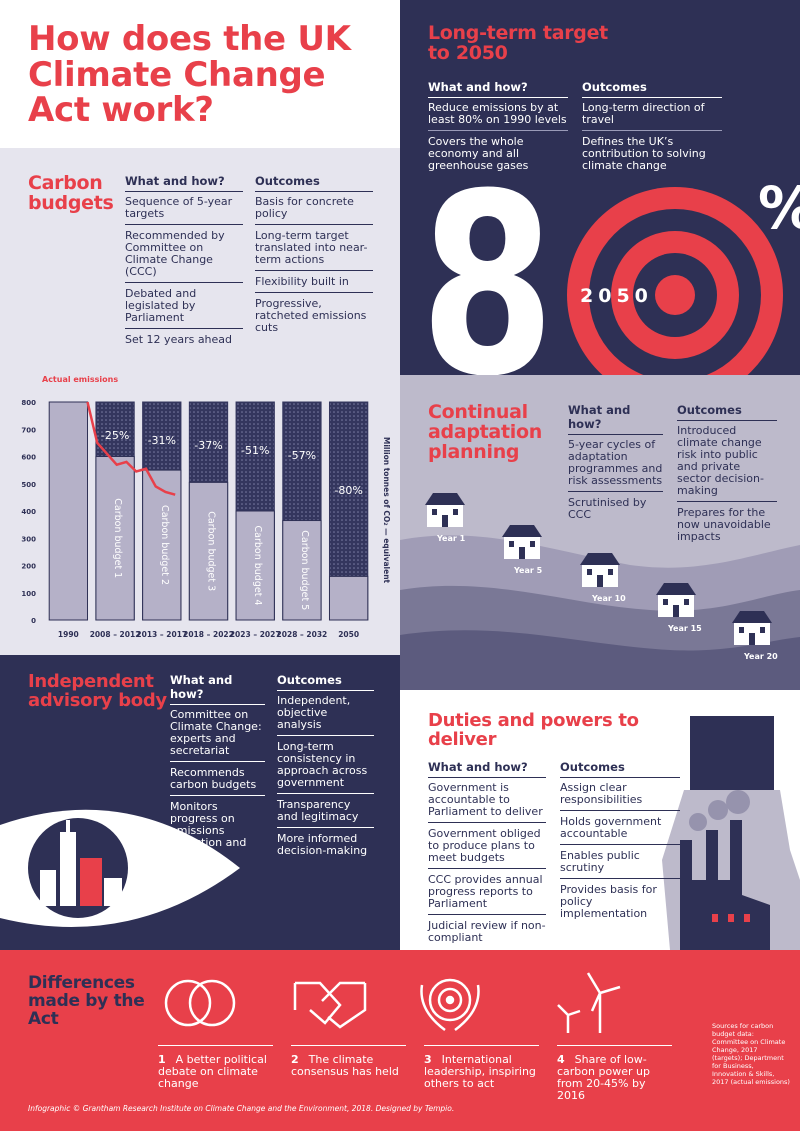 The height and width of the screenshot is (1131, 800). Describe the element at coordinates (162, 440) in the screenshot. I see `reduction-label: -31%` at that location.